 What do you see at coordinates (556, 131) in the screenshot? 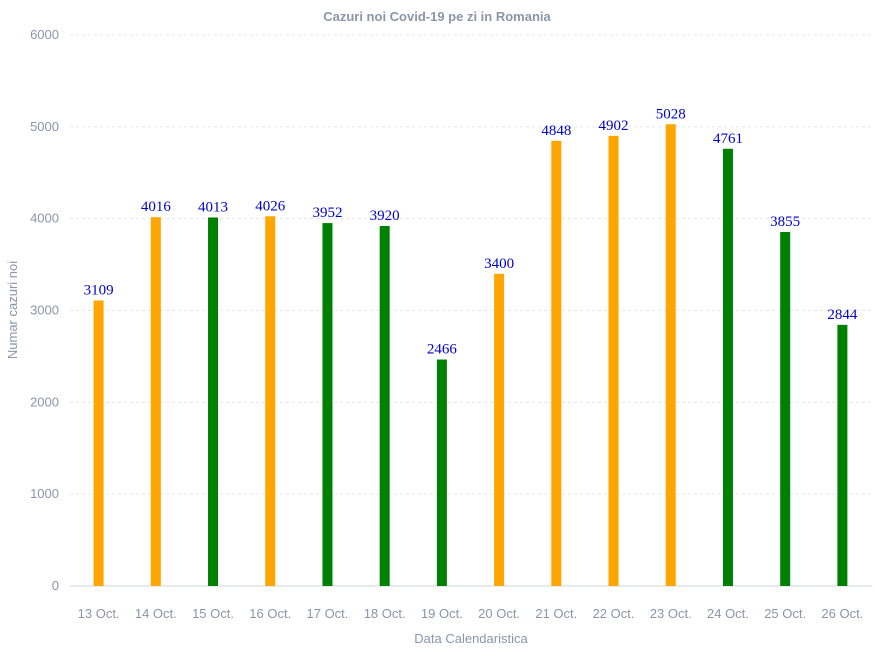
I see `data-label: 4848` at bounding box center [556, 131].